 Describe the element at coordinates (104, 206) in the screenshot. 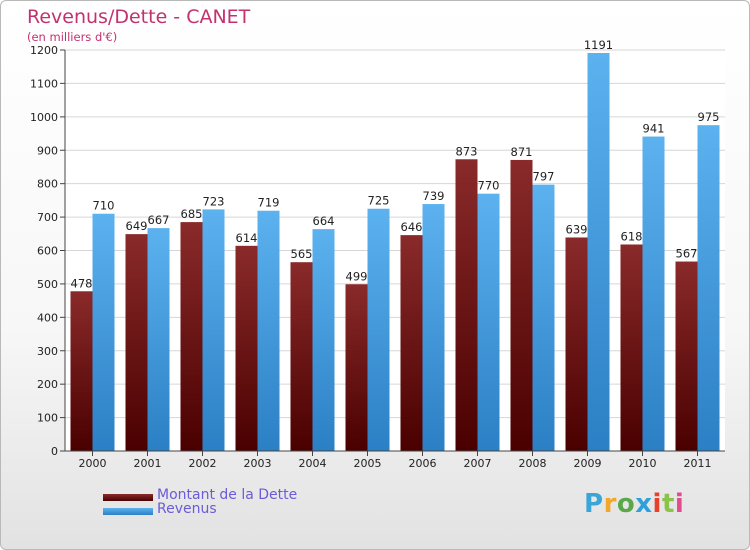

I see `data-label-revenus: 710` at that location.